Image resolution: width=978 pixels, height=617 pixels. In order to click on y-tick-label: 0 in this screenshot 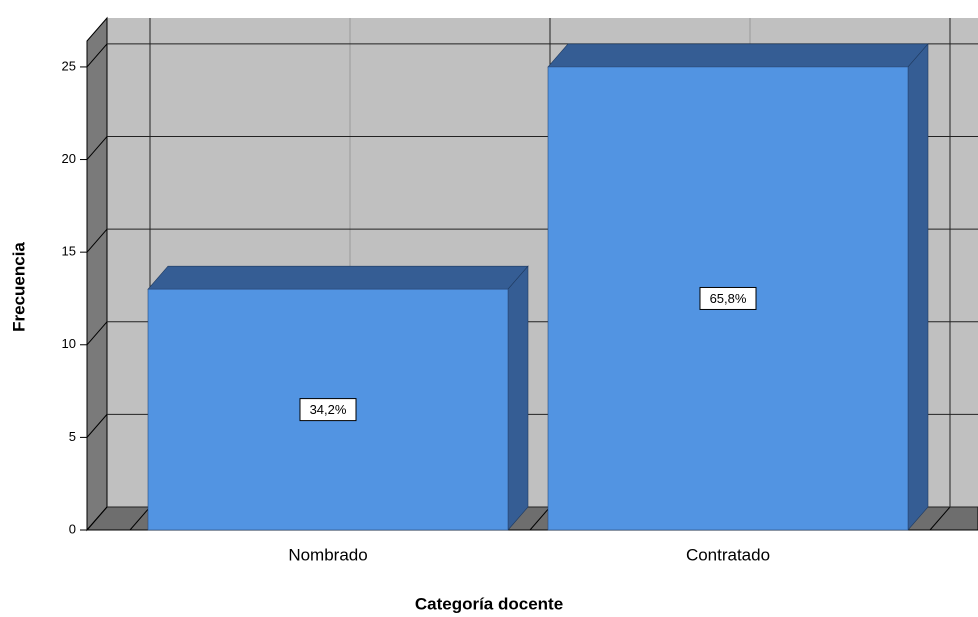, I will do `click(72, 528)`.